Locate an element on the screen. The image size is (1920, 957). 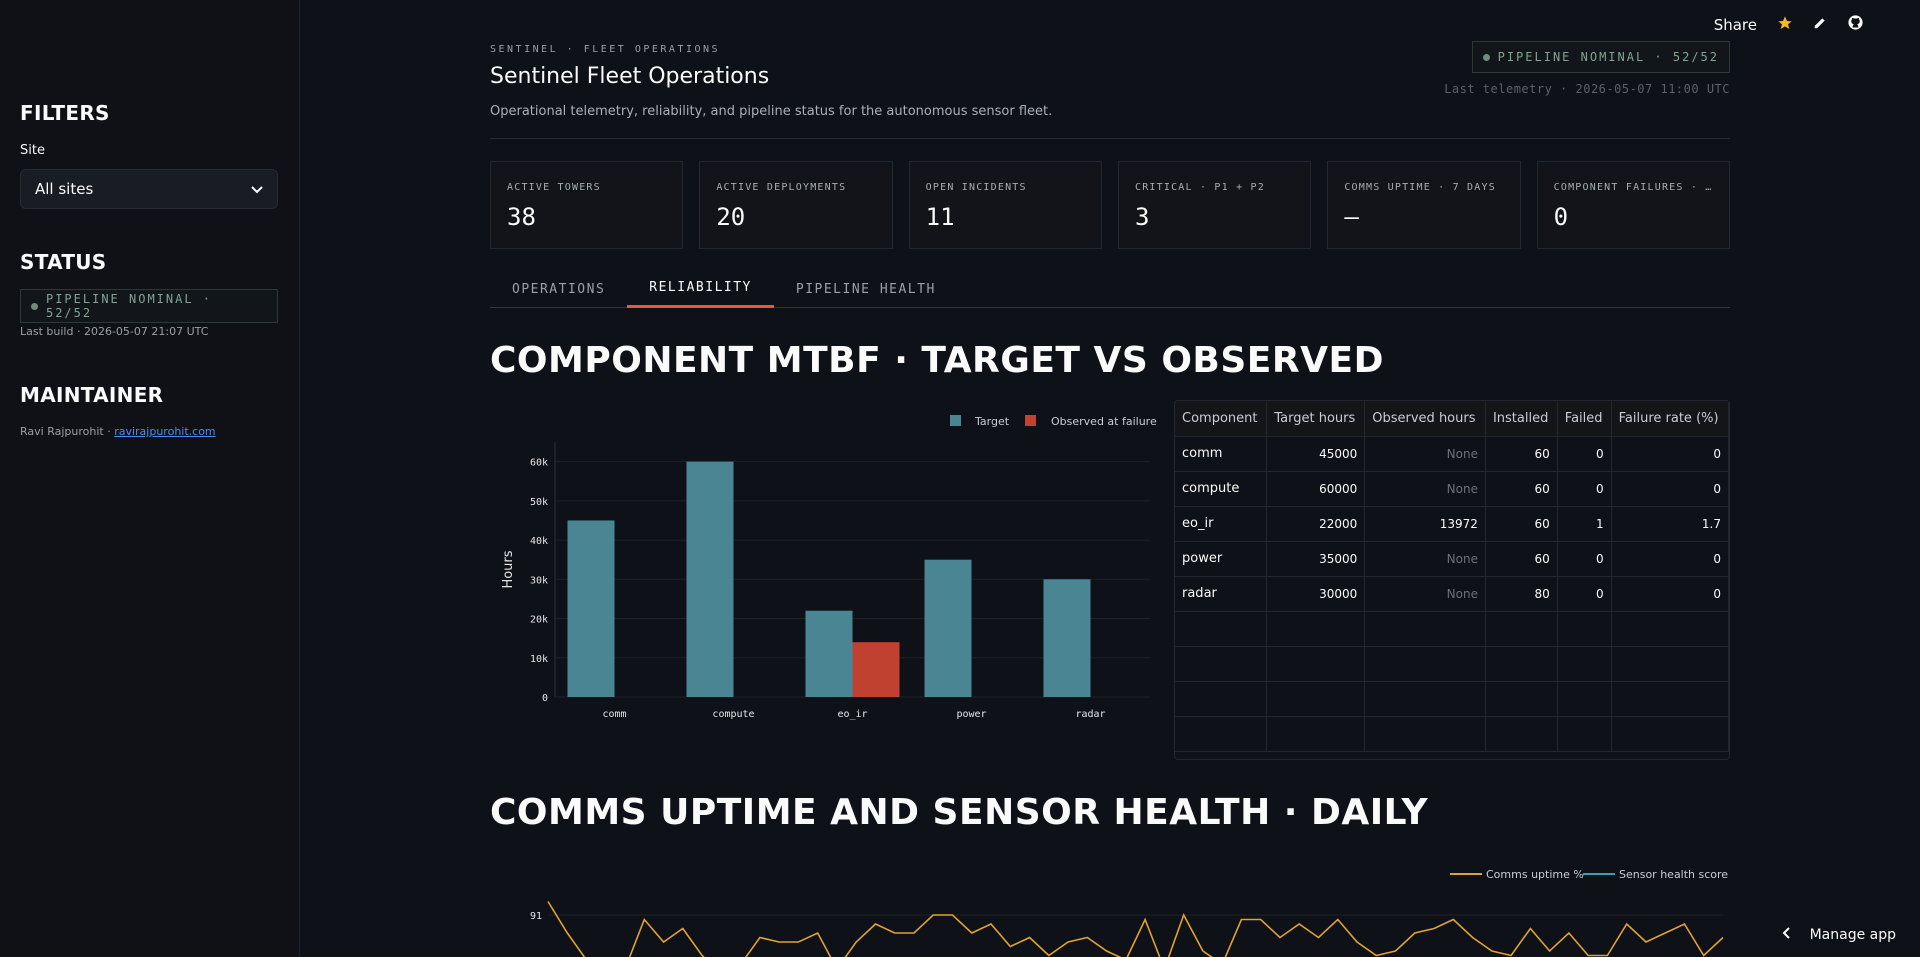
table-cell: 13972 is located at coordinates (1425, 524).